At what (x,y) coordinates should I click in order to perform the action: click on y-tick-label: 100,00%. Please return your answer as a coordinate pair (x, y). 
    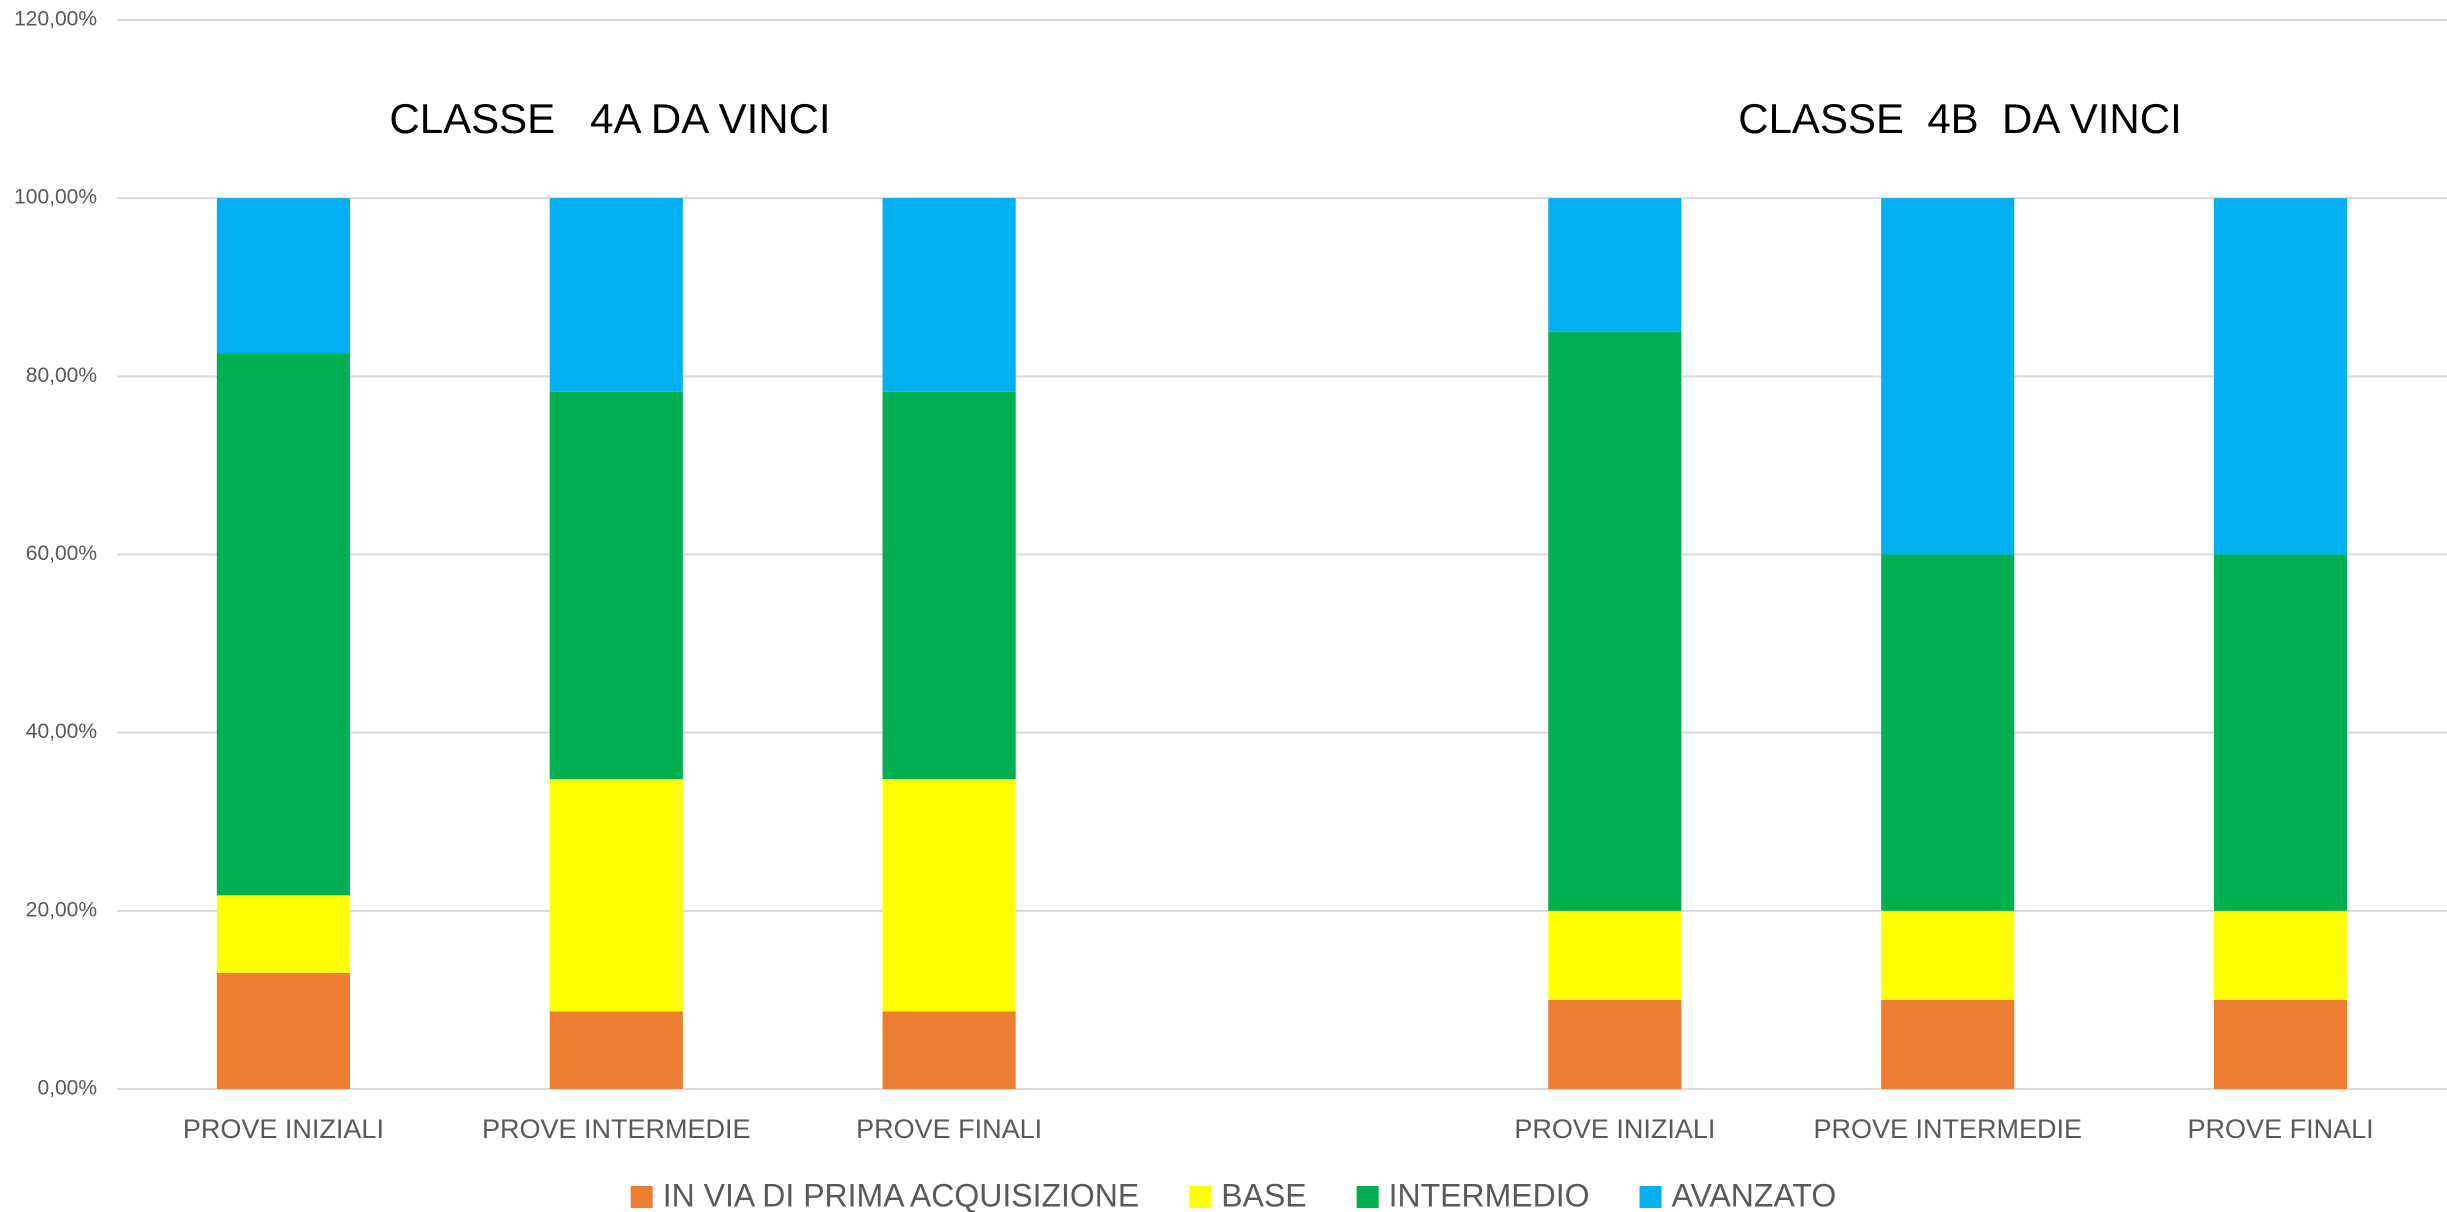
    Looking at the image, I should click on (55, 197).